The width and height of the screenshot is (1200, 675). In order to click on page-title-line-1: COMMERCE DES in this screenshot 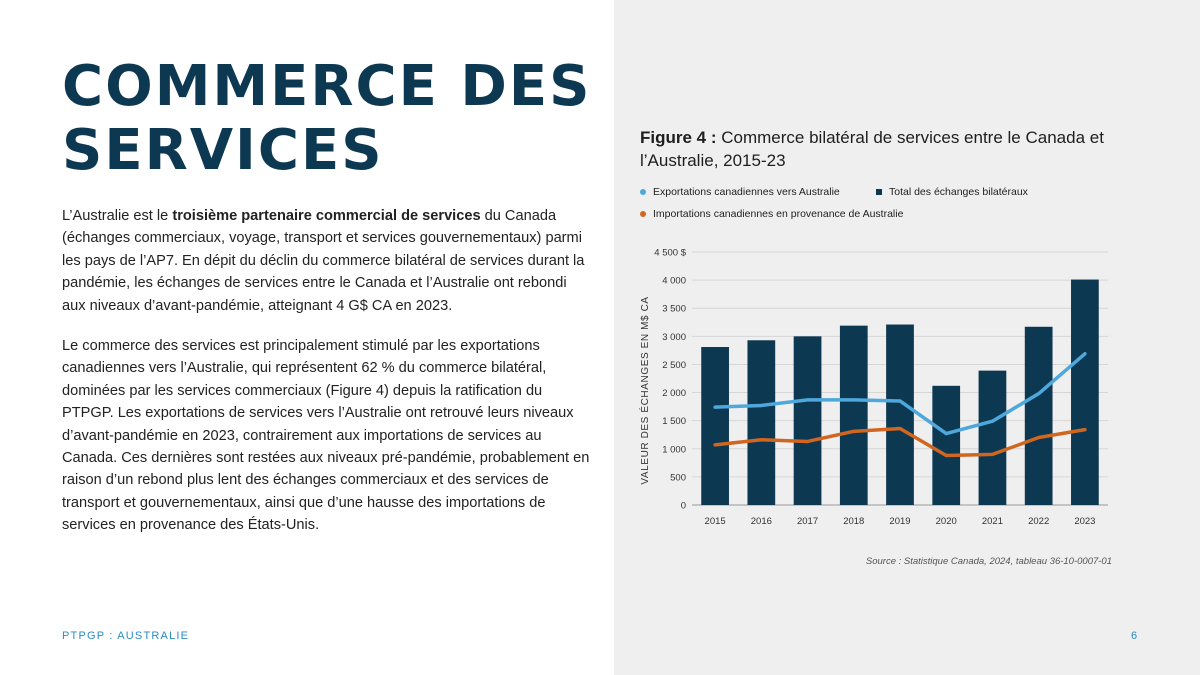, I will do `click(327, 86)`.